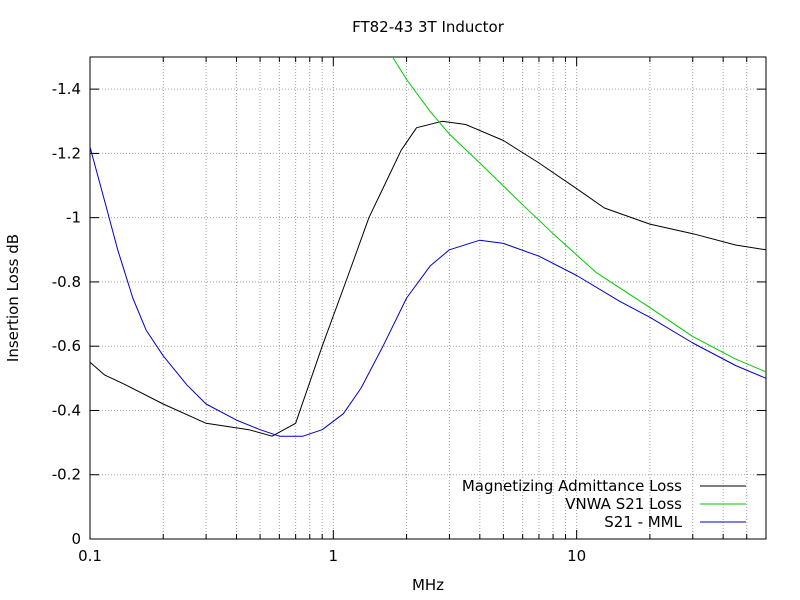  Describe the element at coordinates (66, 282) in the screenshot. I see `y-tick-label: -0.8` at that location.